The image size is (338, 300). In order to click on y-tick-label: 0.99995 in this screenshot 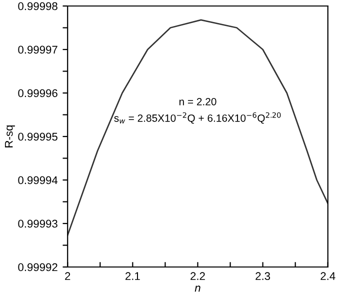, I will do `click(38, 136)`.